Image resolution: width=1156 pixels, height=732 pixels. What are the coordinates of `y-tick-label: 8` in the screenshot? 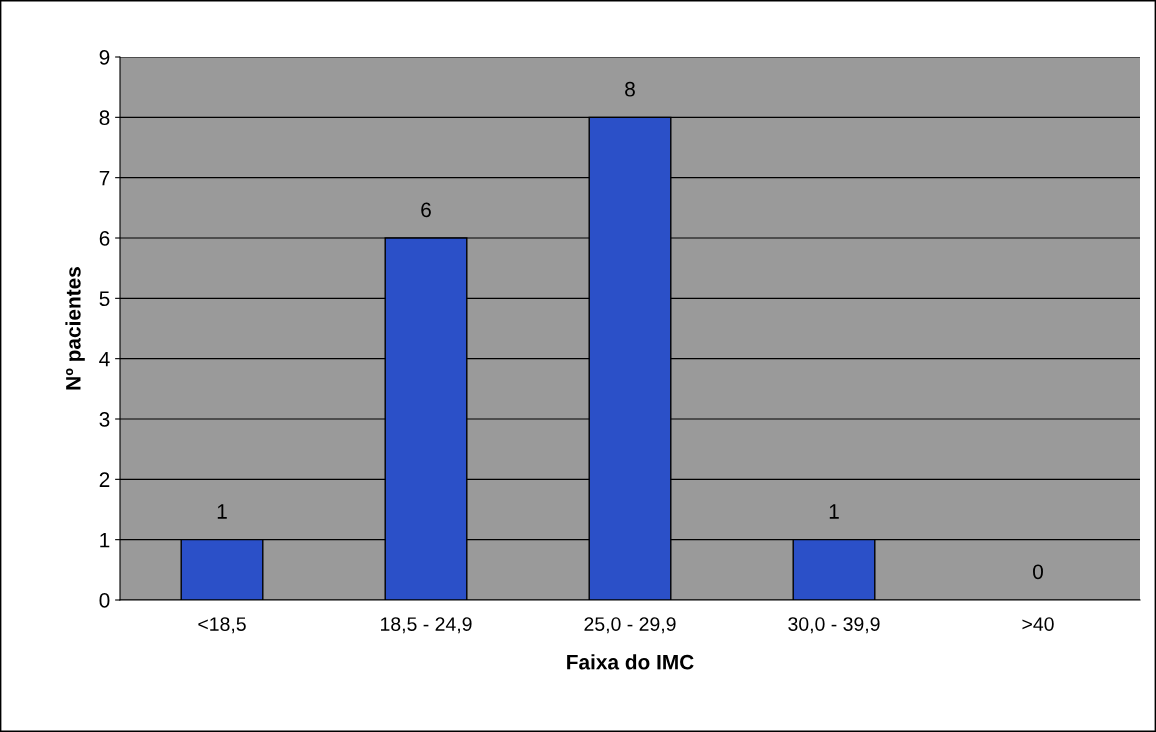 It's located at (104, 118).